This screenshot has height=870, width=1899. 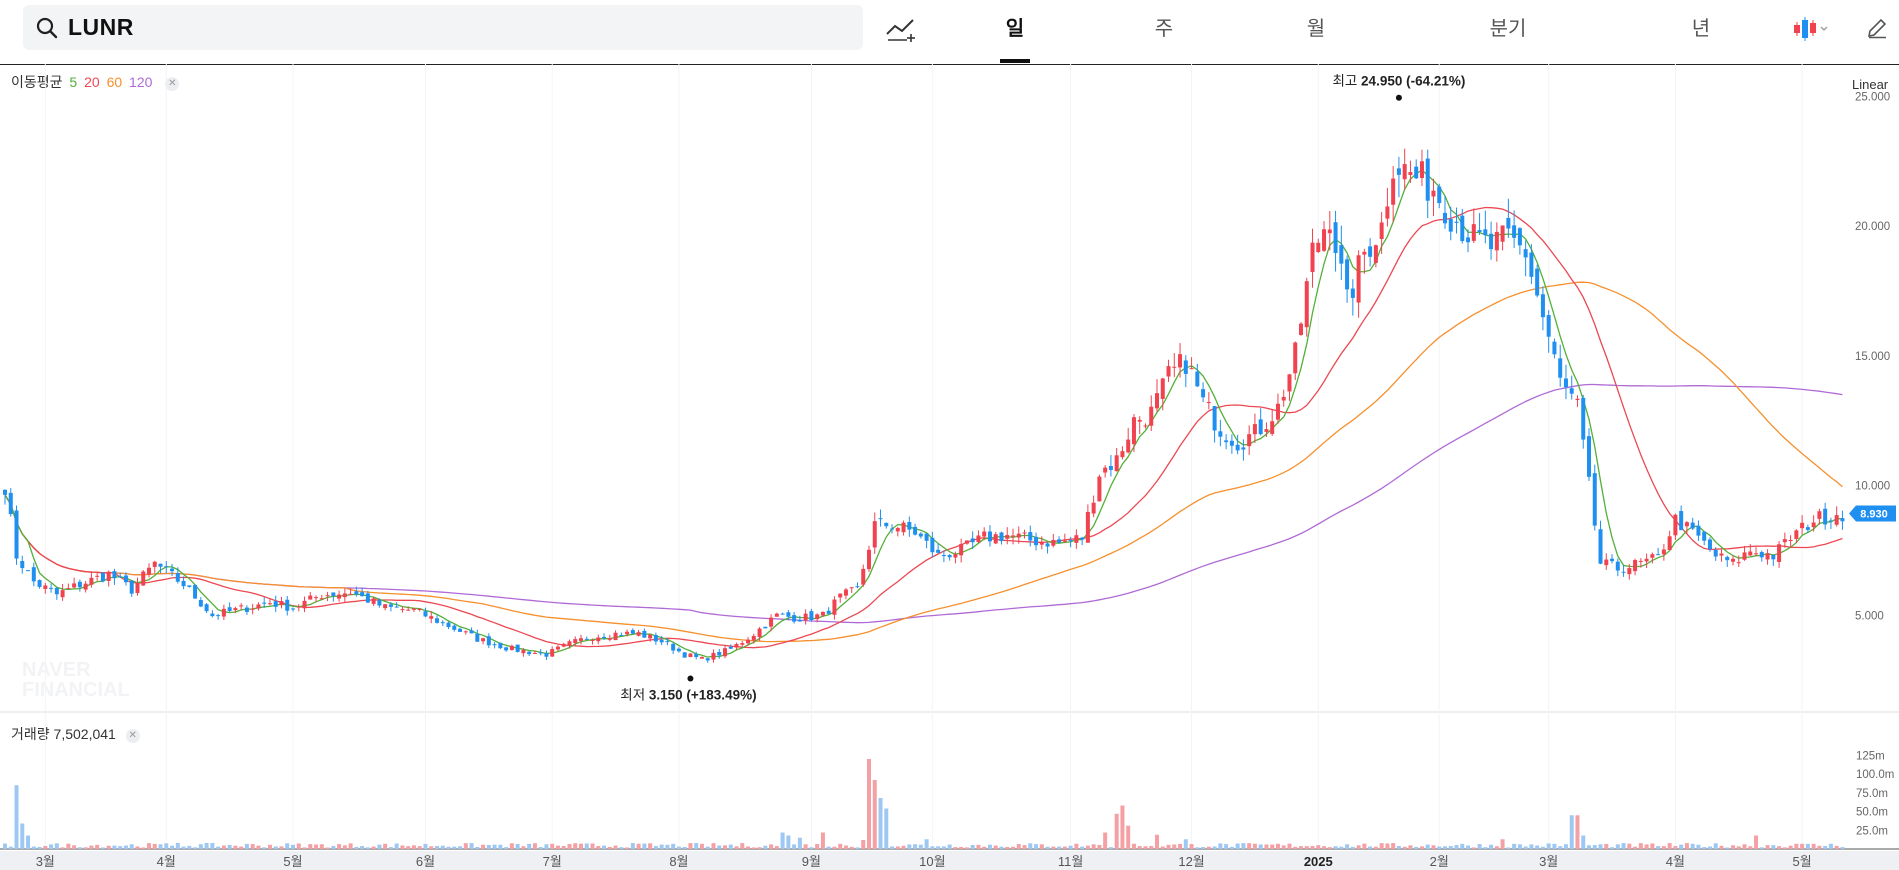 What do you see at coordinates (1015, 29) in the screenshot?
I see `tab-daily: 일` at bounding box center [1015, 29].